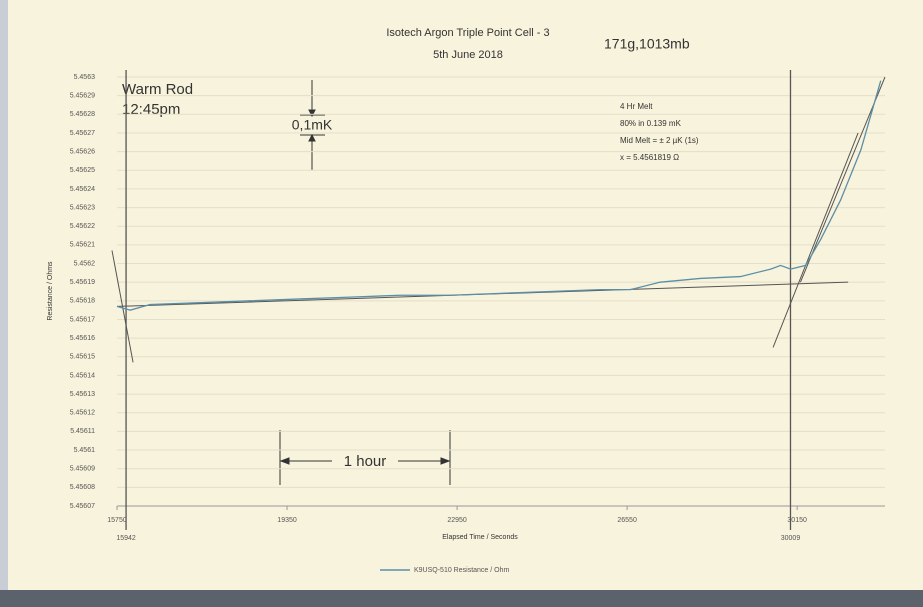  I want to click on melt-note: 4 Hr Melt, so click(636, 106).